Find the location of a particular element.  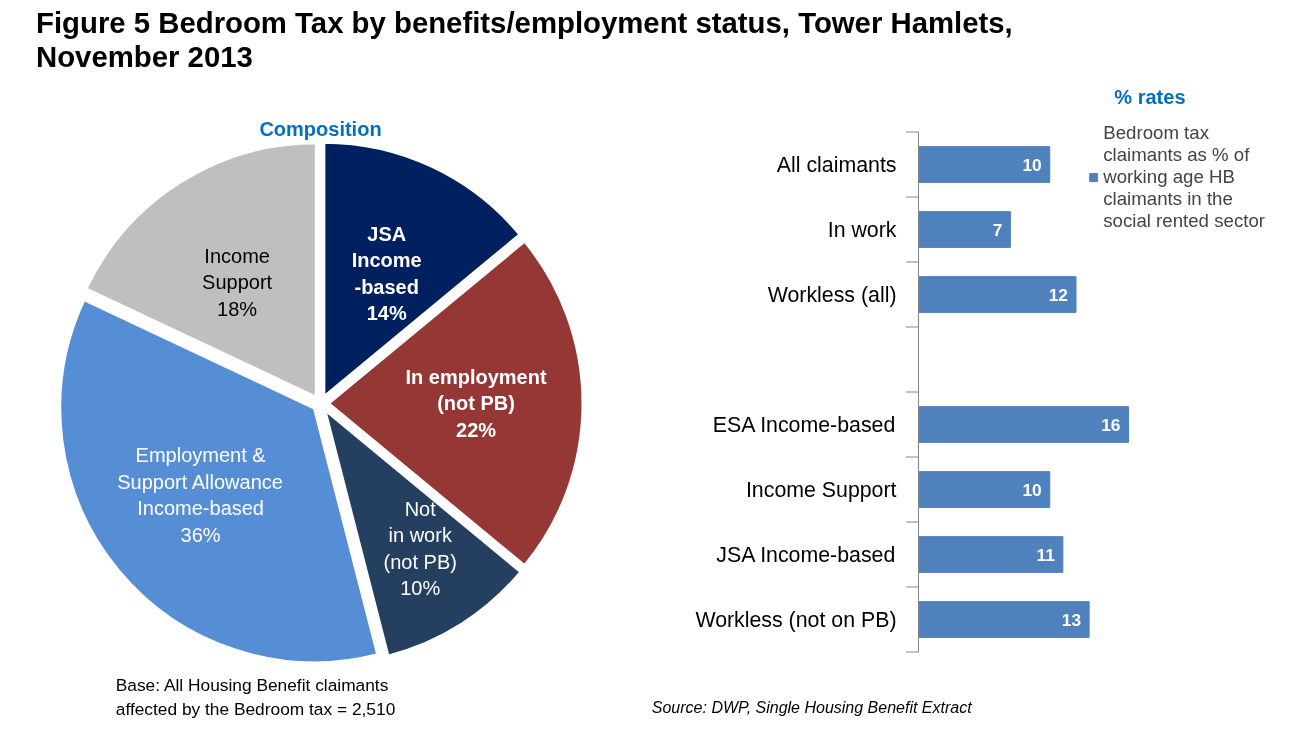

chart-subtitle: Composition is located at coordinates (320, 129).